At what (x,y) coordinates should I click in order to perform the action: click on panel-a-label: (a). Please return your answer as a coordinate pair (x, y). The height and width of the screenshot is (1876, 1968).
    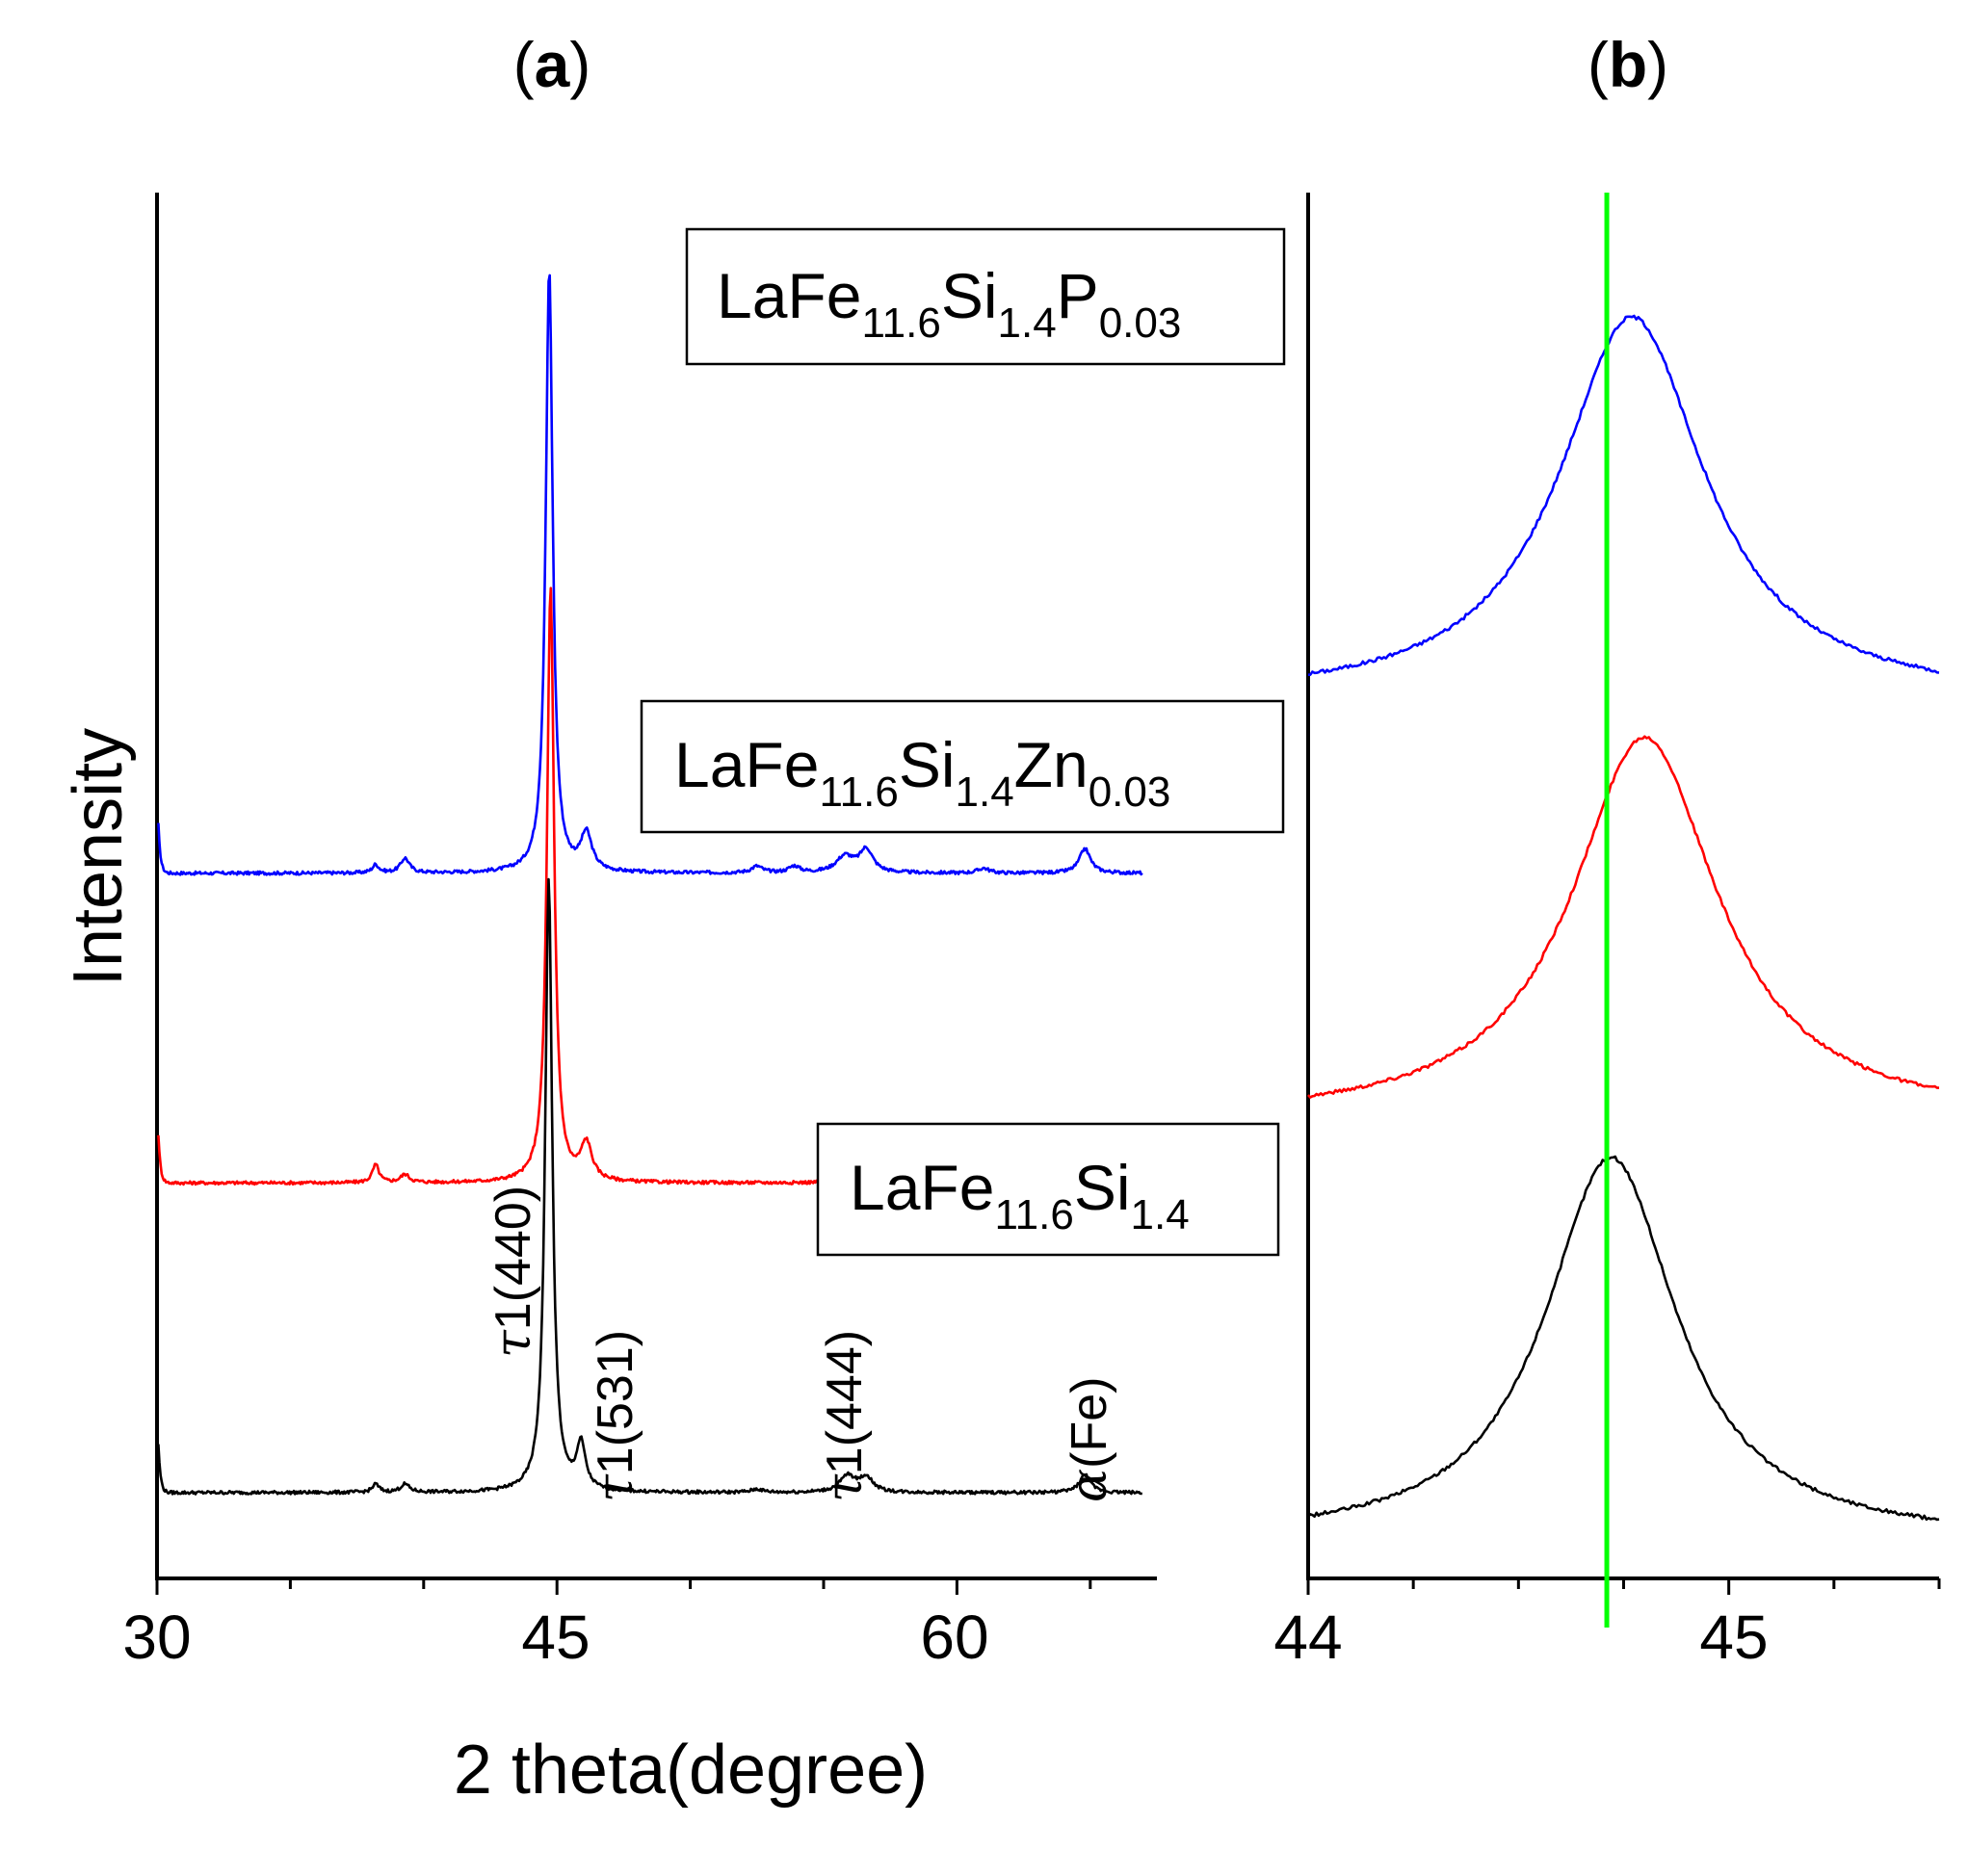
    Looking at the image, I should click on (552, 64).